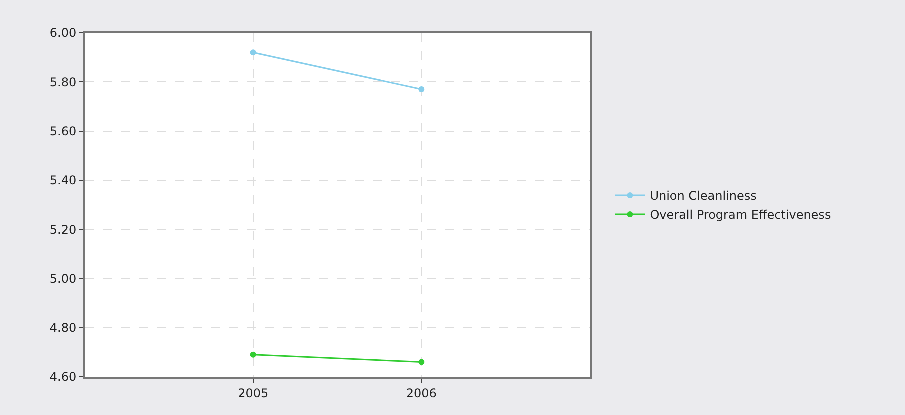 This screenshot has height=415, width=905. Describe the element at coordinates (703, 196) in the screenshot. I see `legend-label: Union Cleanliness` at that location.